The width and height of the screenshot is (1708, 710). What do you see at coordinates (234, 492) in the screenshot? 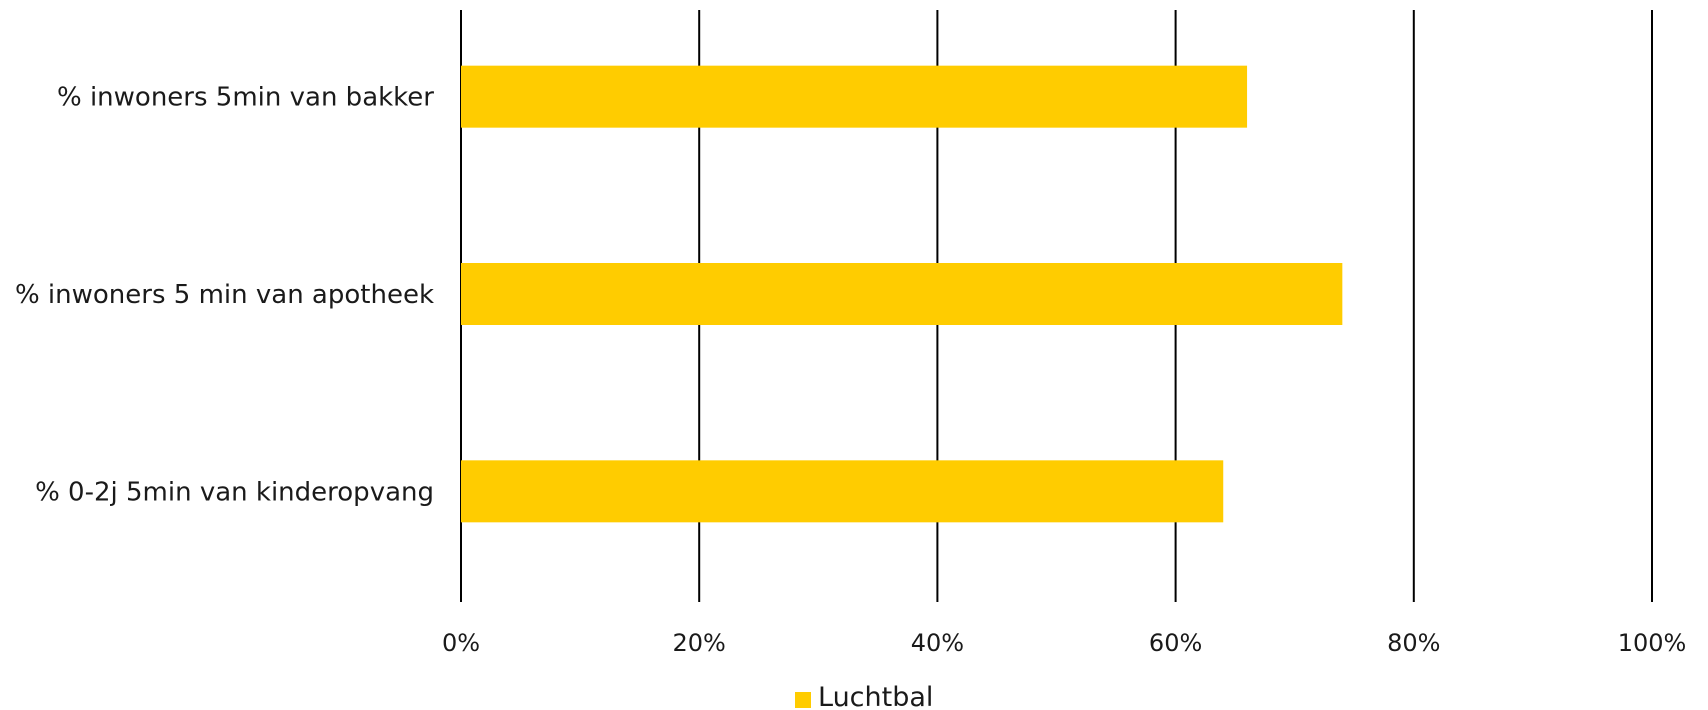
I see `category-label: % 0-2j 5min van kinderopvang` at bounding box center [234, 492].